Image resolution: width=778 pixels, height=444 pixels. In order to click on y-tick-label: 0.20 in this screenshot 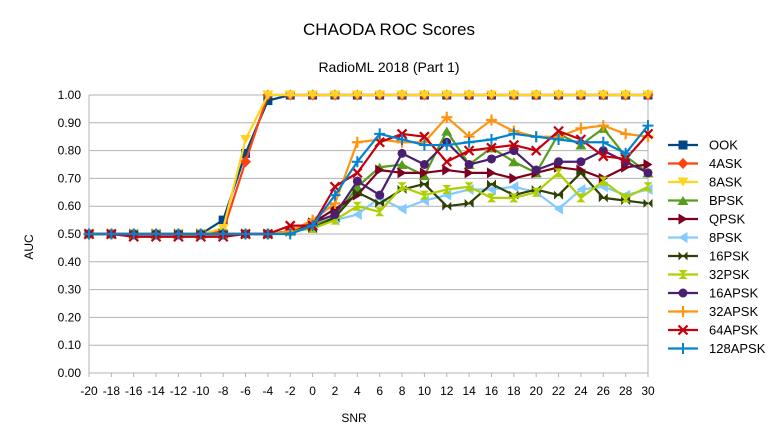, I will do `click(70, 317)`.